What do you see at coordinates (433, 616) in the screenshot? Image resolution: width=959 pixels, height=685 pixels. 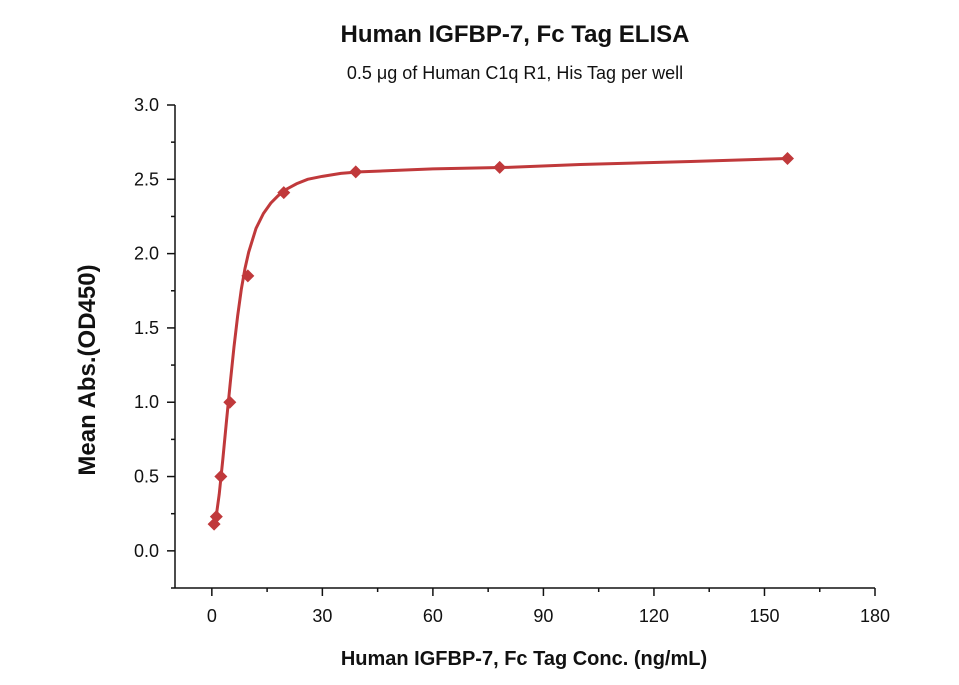 I see `x-tick-label: 60` at bounding box center [433, 616].